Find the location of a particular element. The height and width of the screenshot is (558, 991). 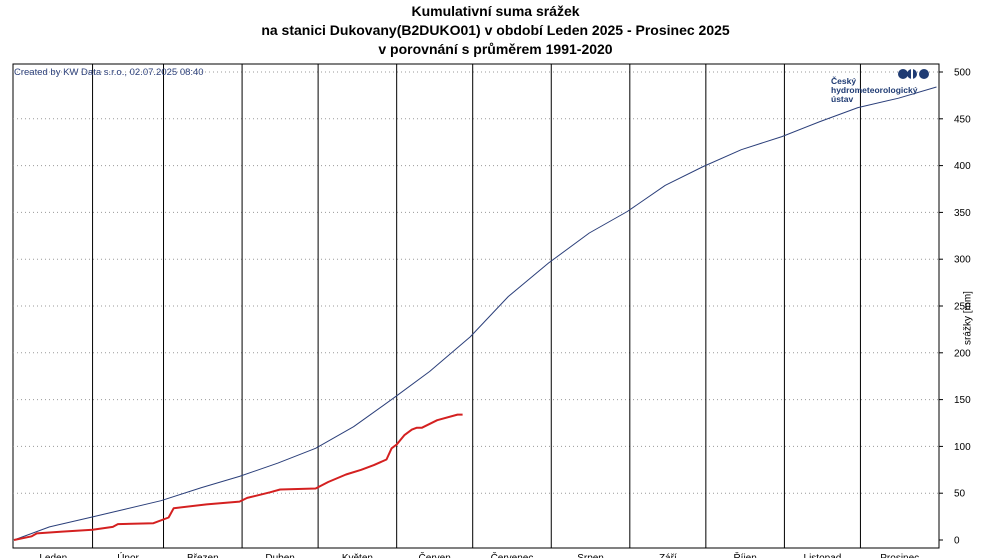

y-tick-label: 0 is located at coordinates (957, 541).